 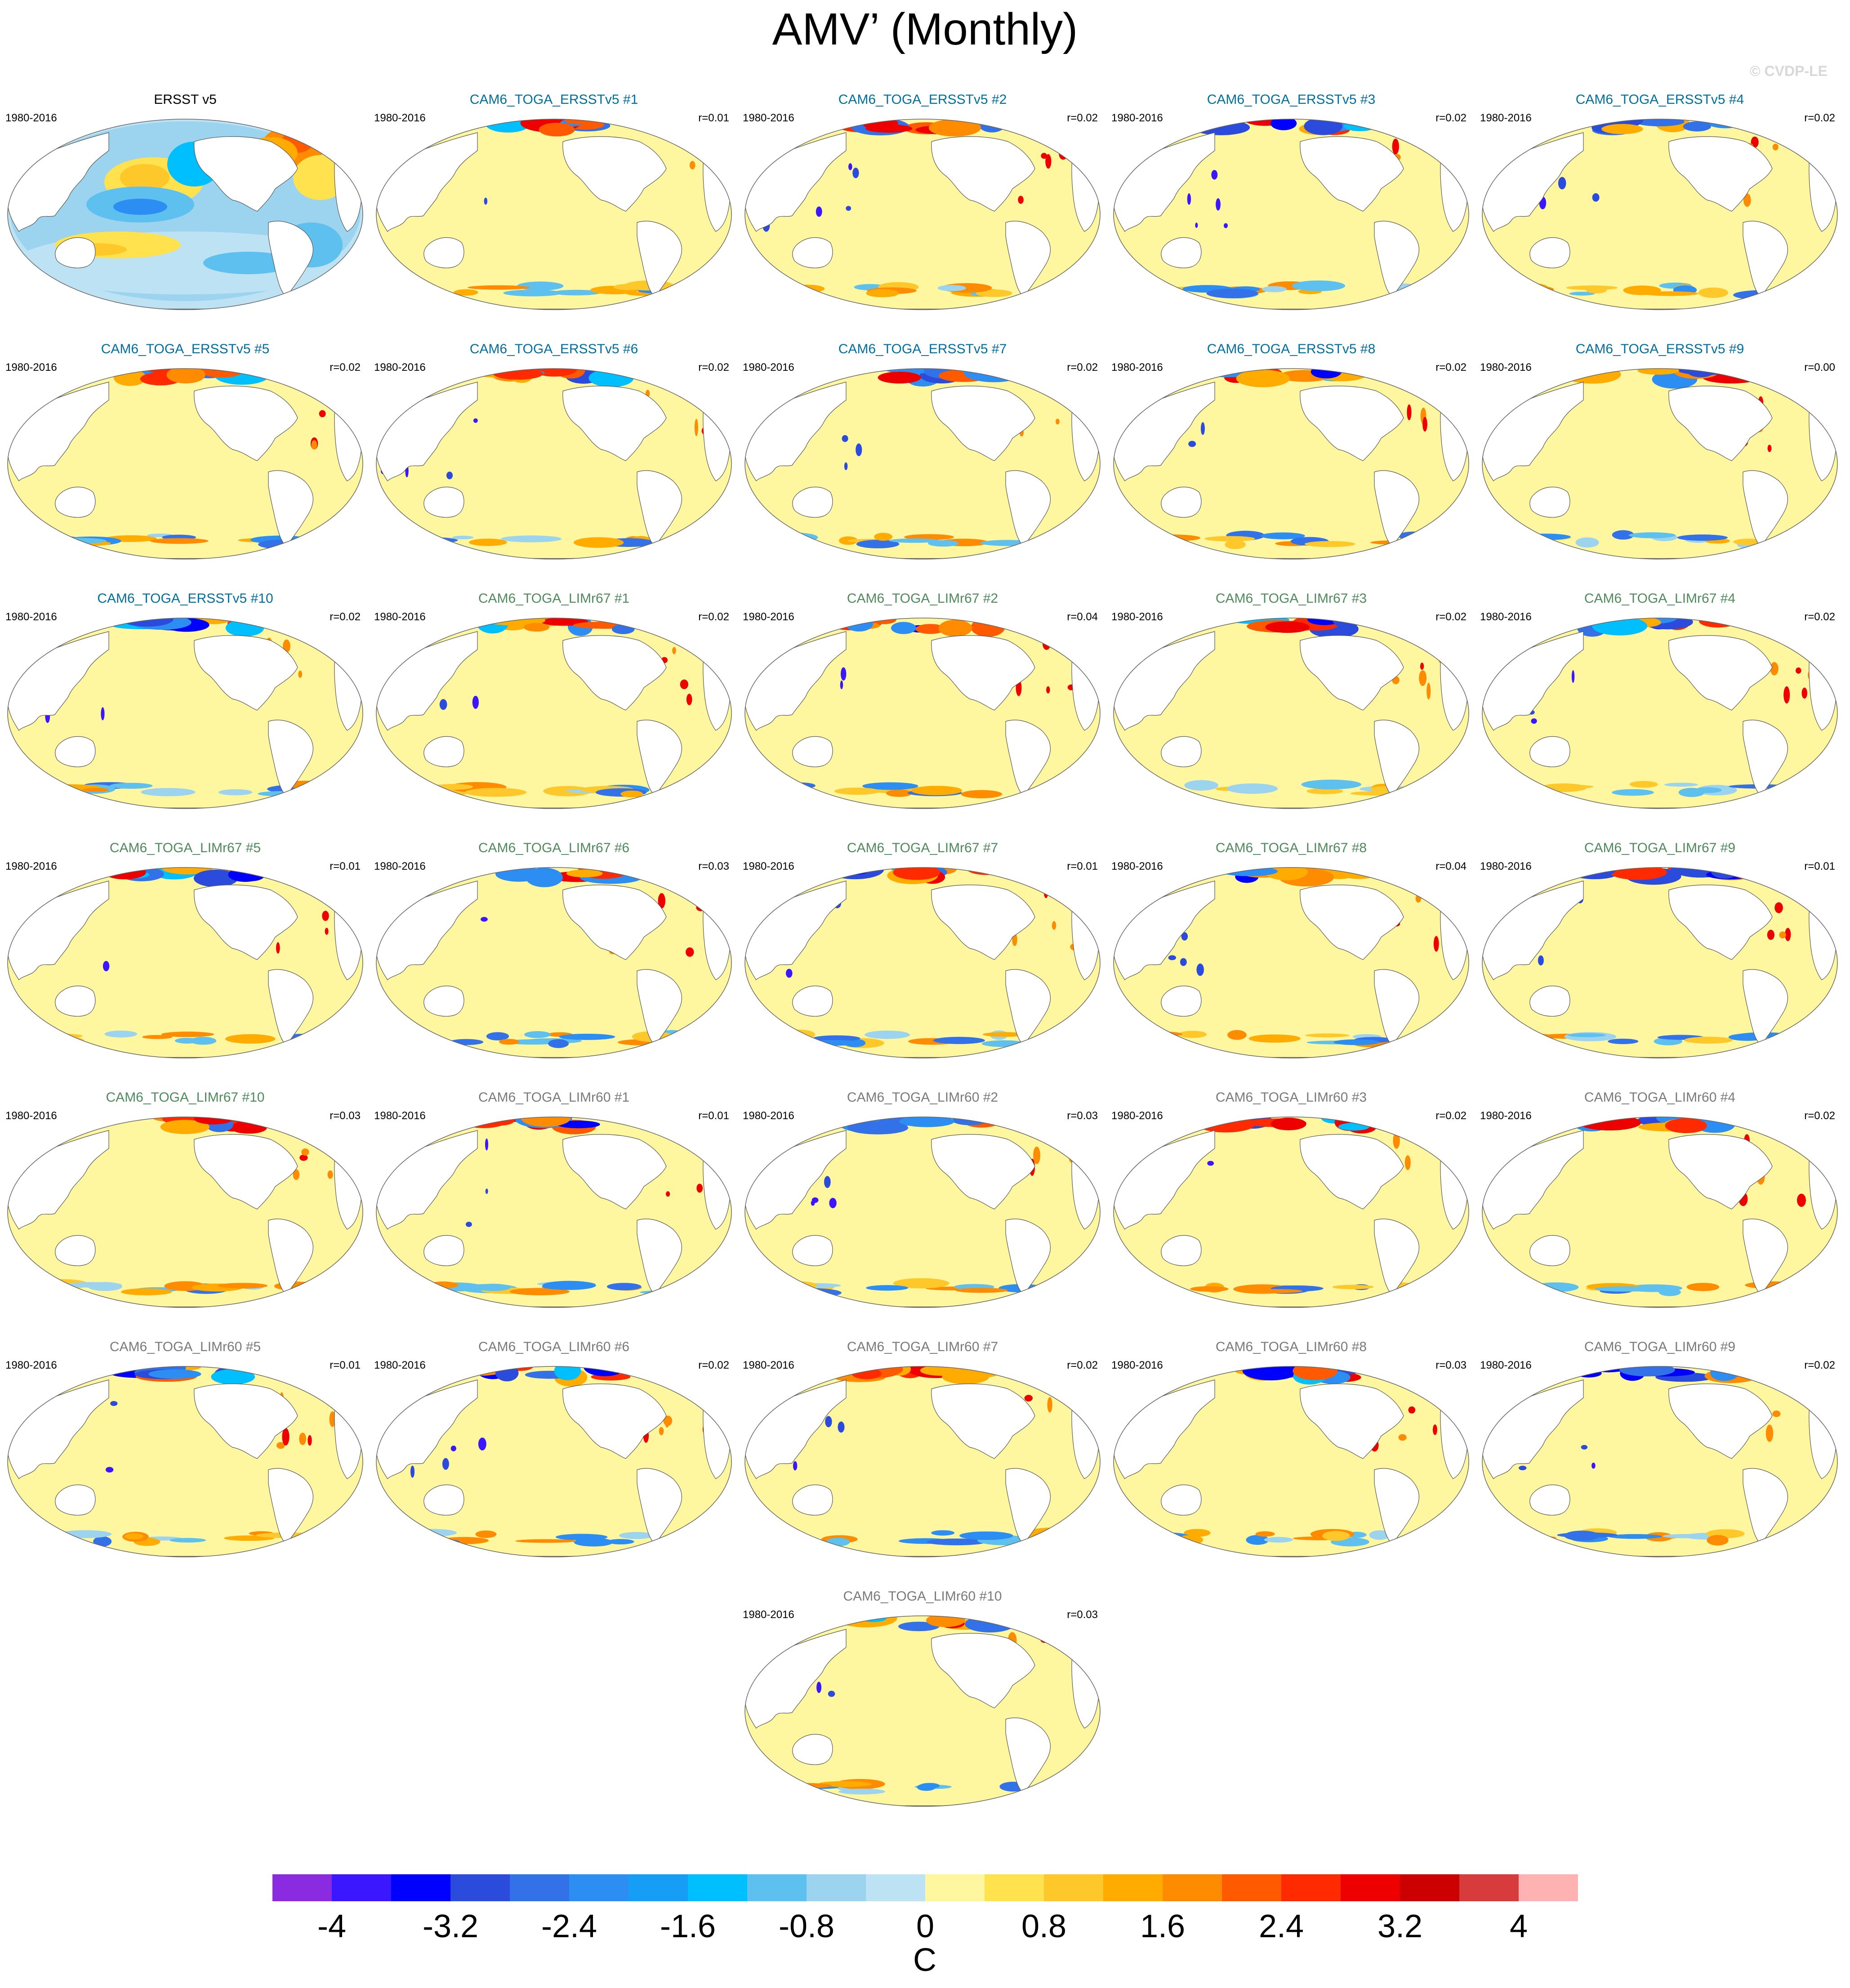 What do you see at coordinates (185, 1097) in the screenshot?
I see `panel-title: CAM6_TOGA_LIMr67 #10` at bounding box center [185, 1097].